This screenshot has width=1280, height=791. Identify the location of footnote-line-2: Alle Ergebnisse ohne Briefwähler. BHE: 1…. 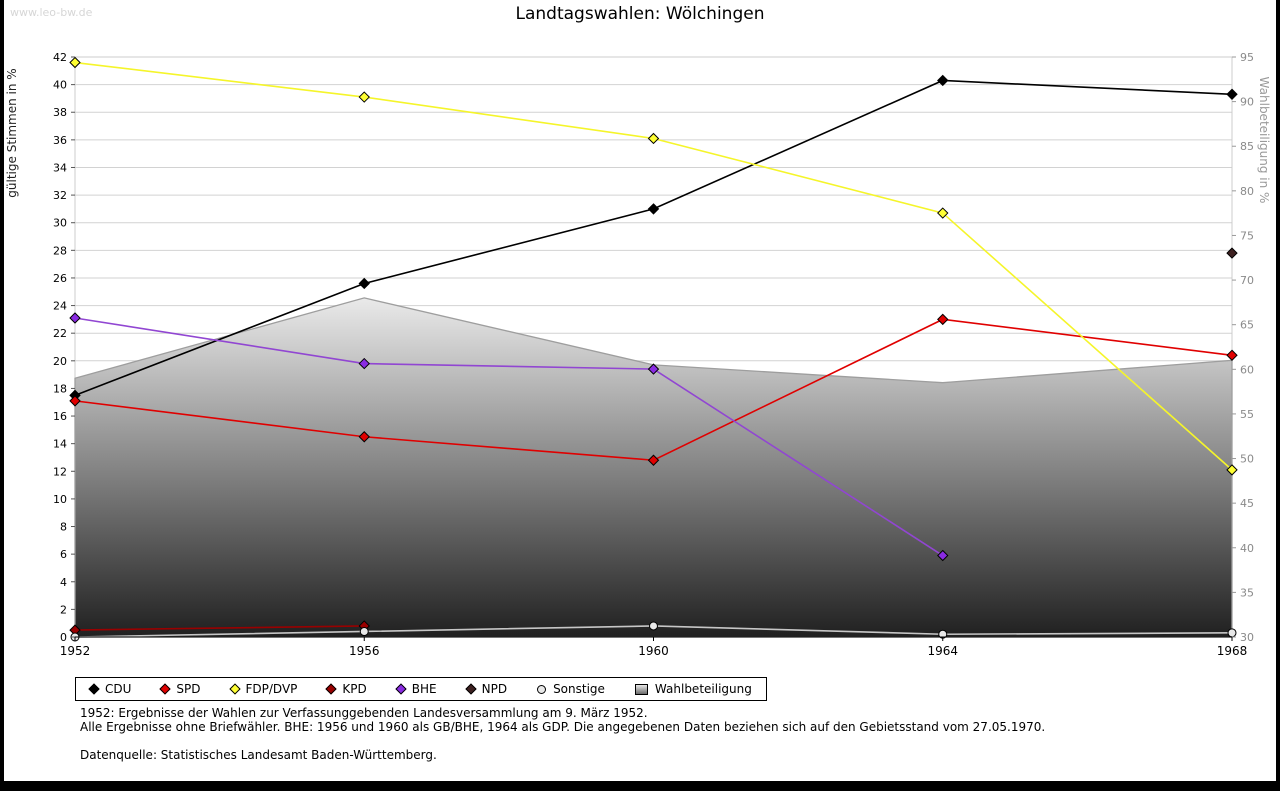
(563, 727).